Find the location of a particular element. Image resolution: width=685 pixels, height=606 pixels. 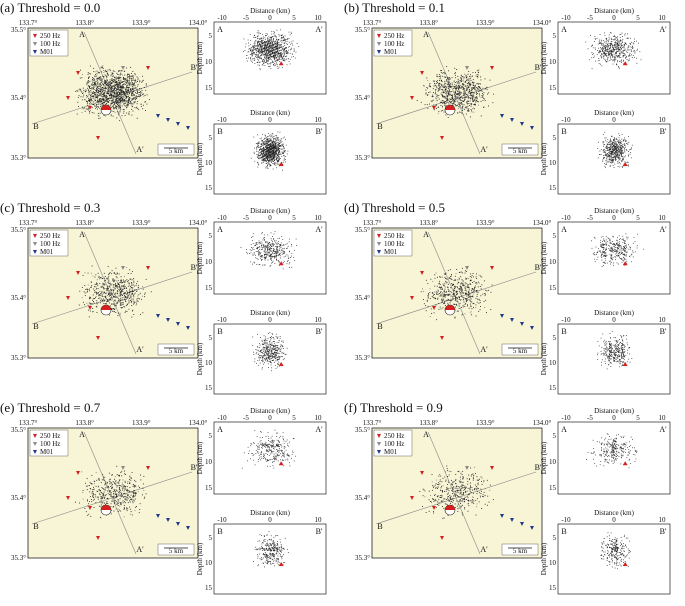

depth-axis-label: Depth (km) is located at coordinates (544, 558).